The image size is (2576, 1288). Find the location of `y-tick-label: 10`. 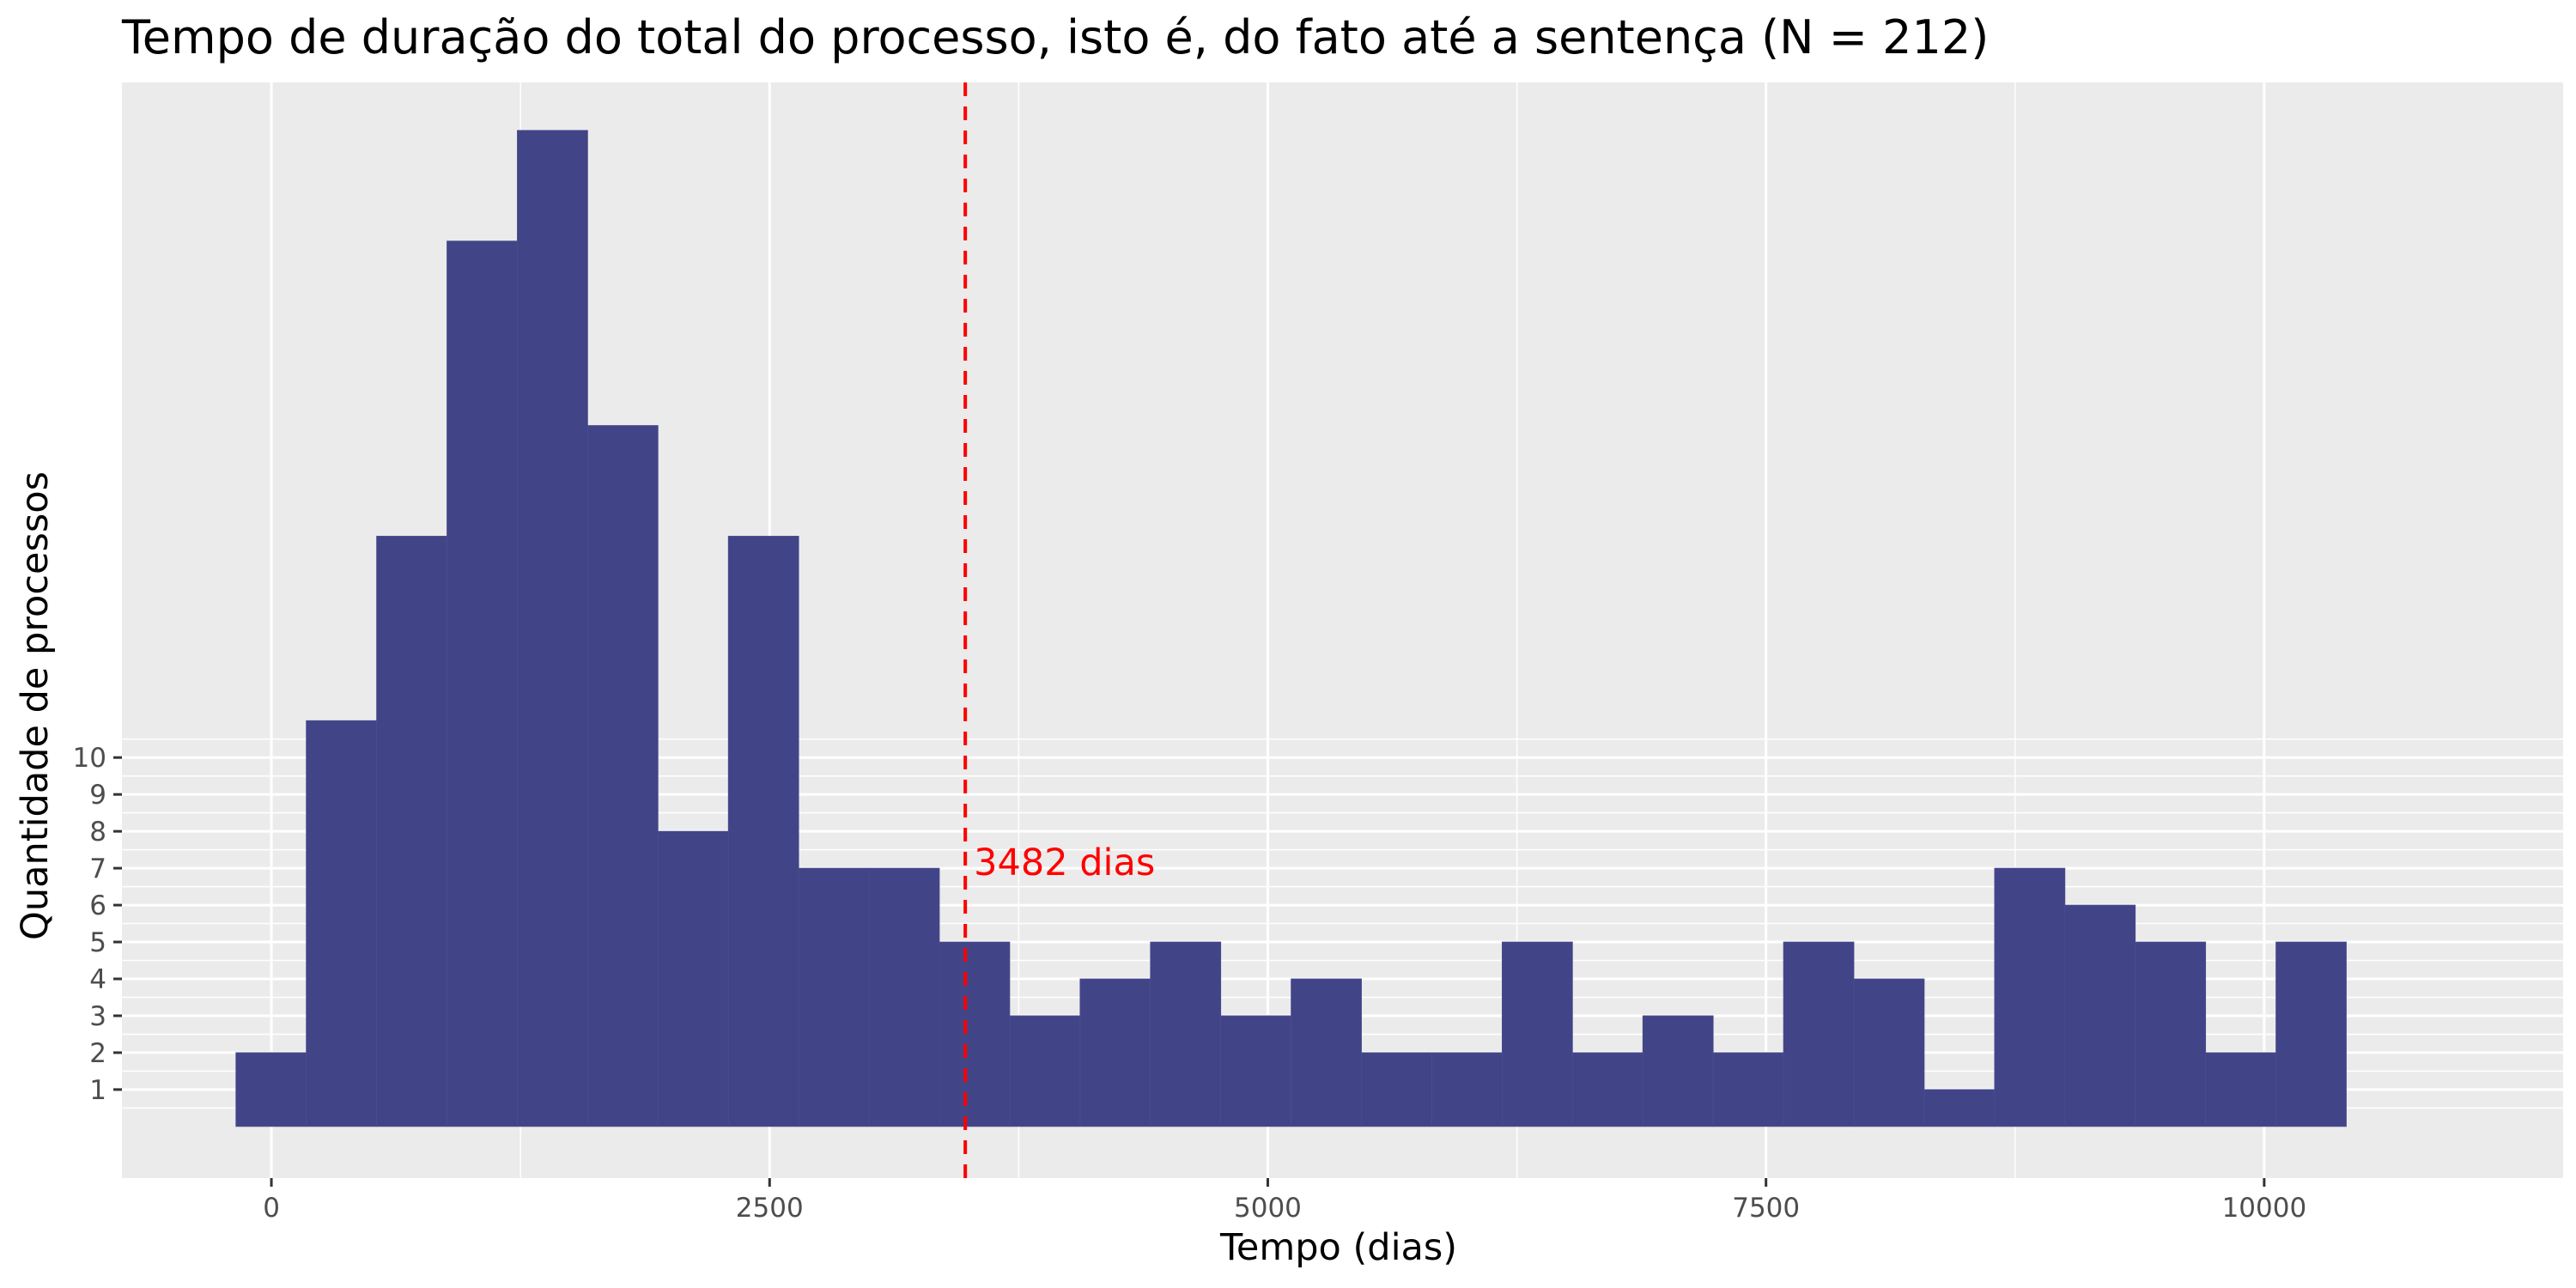

y-tick-label: 10 is located at coordinates (90, 759).